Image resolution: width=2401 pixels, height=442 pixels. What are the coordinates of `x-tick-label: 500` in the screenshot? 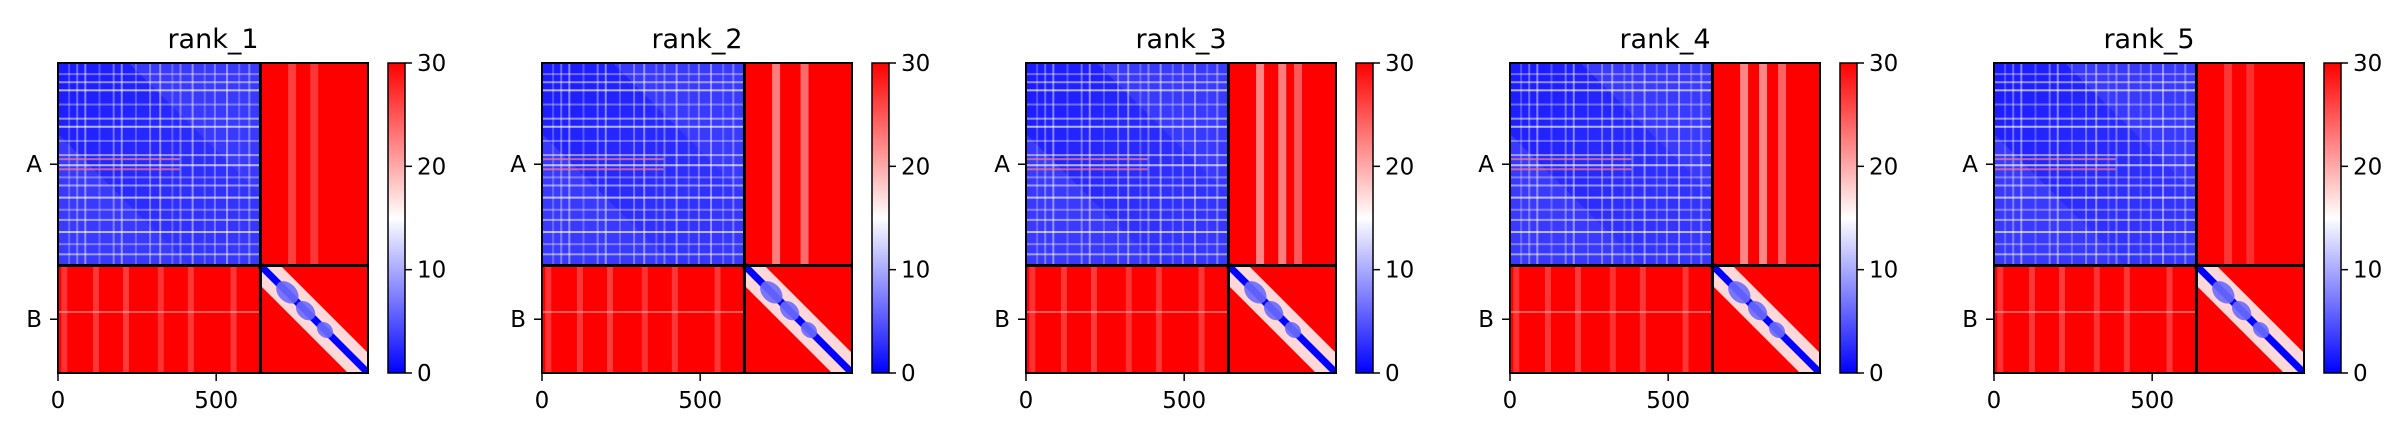 It's located at (216, 401).